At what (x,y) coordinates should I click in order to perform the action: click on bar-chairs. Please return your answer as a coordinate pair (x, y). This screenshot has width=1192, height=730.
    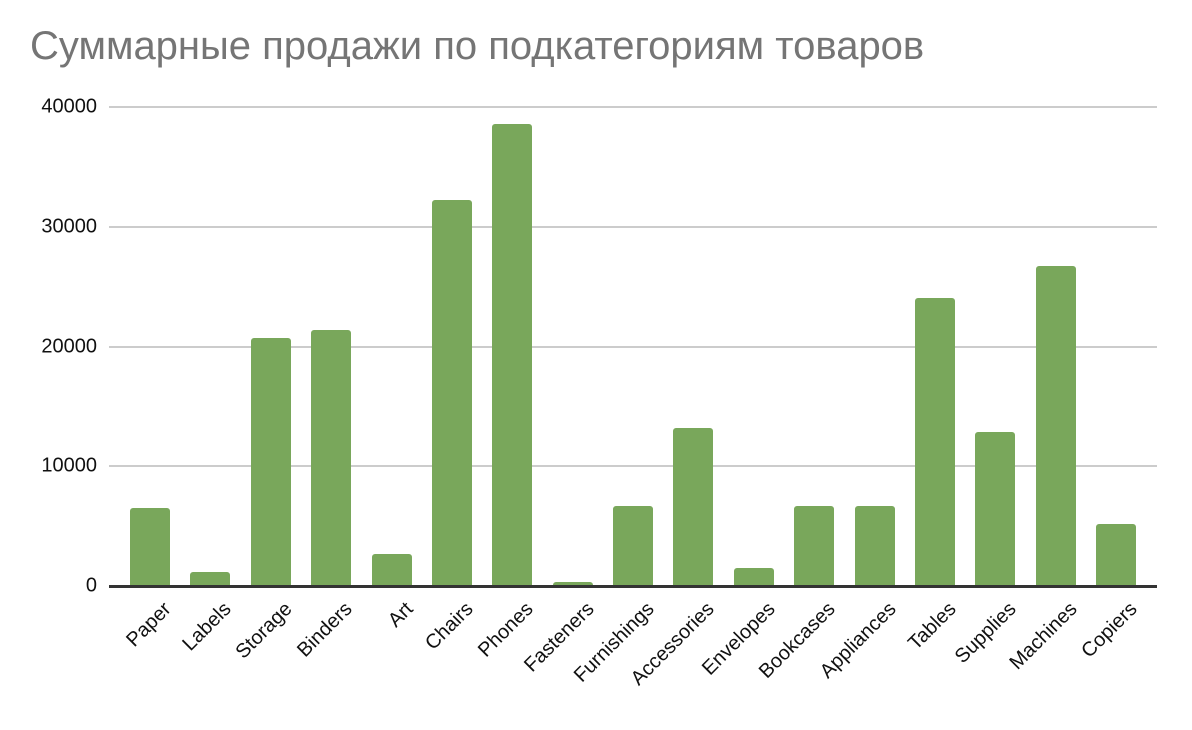
    Looking at the image, I should click on (451, 393).